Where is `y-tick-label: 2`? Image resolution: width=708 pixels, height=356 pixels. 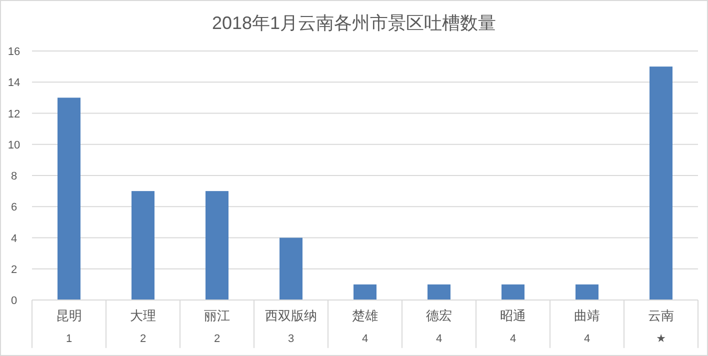
y-tick-label: 2 is located at coordinates (14, 270).